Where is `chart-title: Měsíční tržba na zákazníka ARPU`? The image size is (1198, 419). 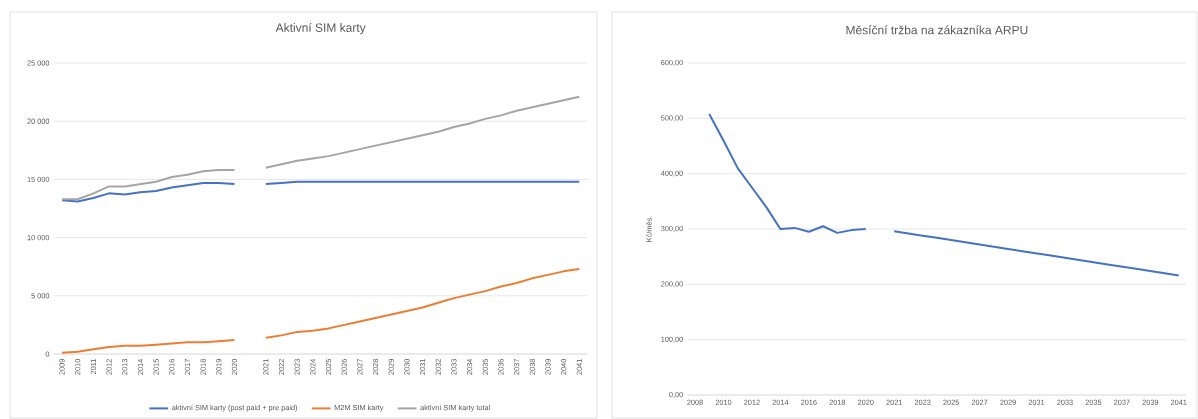 chart-title: Měsíční tržba na zákazníka ARPU is located at coordinates (937, 30).